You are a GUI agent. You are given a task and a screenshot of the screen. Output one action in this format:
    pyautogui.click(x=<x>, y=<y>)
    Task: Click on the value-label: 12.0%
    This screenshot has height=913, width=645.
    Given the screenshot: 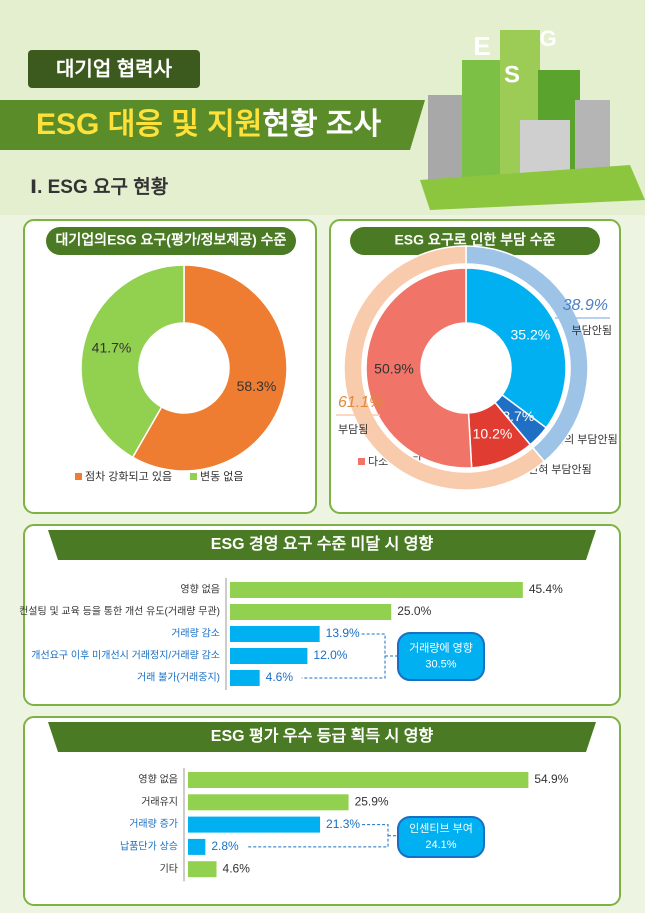 What is the action you would take?
    pyautogui.click(x=330, y=655)
    